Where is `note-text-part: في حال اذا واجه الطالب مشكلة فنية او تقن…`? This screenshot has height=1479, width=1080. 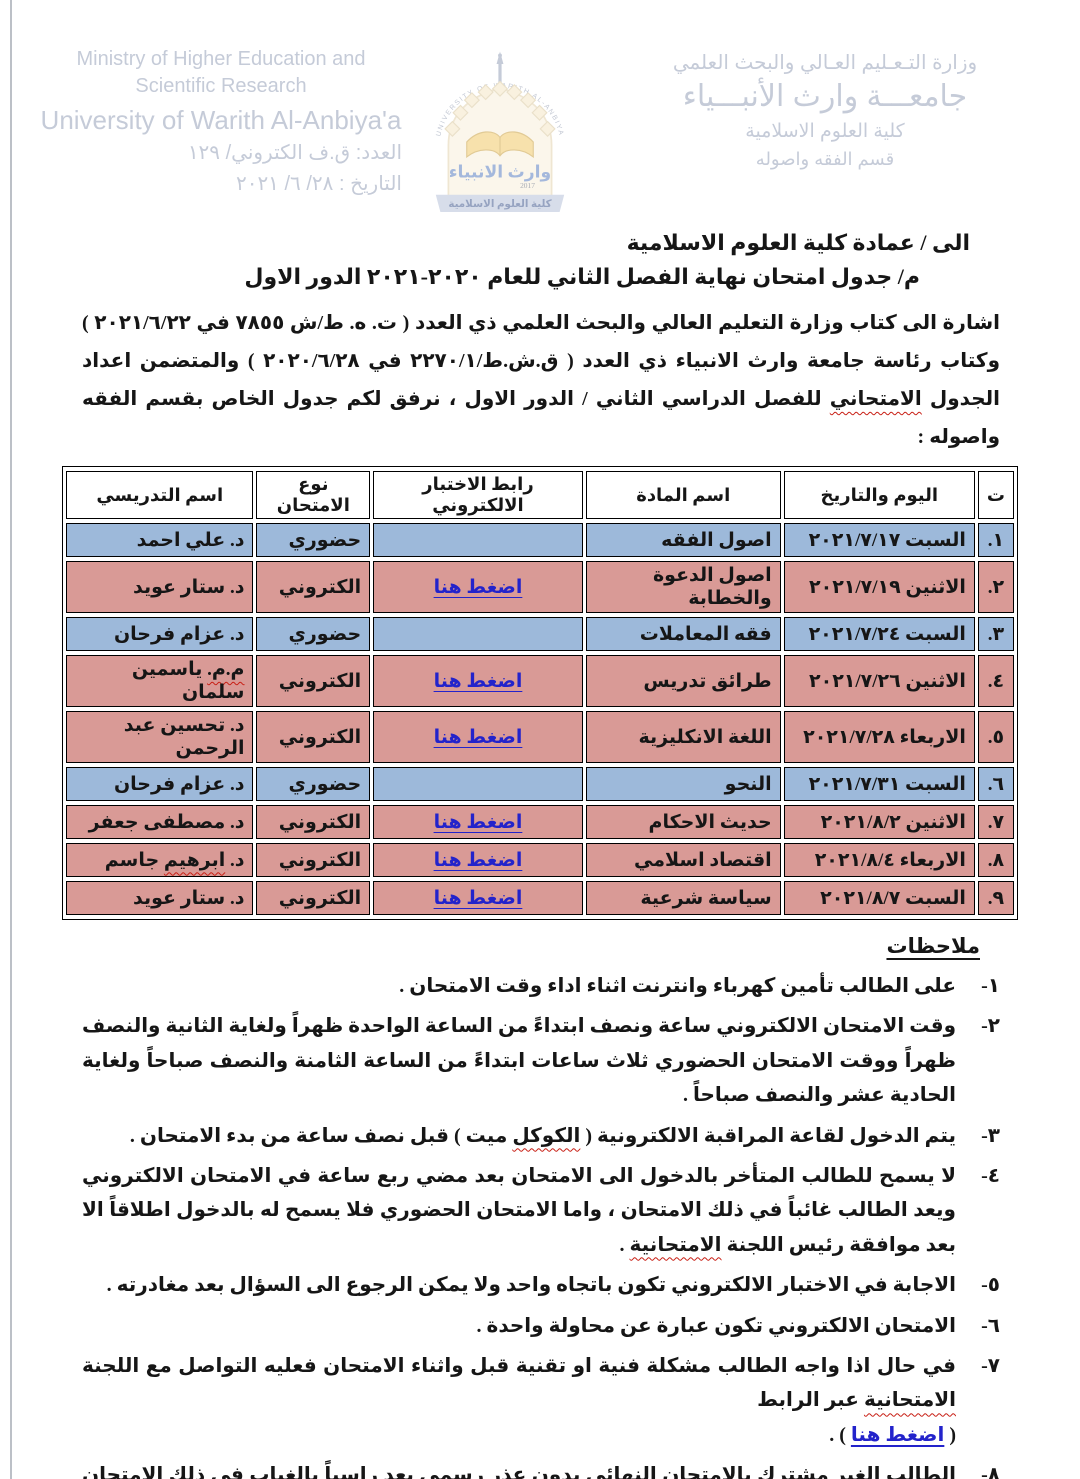
note-text-part: في حال اذا واجه الطالب مشكلة فنية او تقن… is located at coordinates (519, 1365).